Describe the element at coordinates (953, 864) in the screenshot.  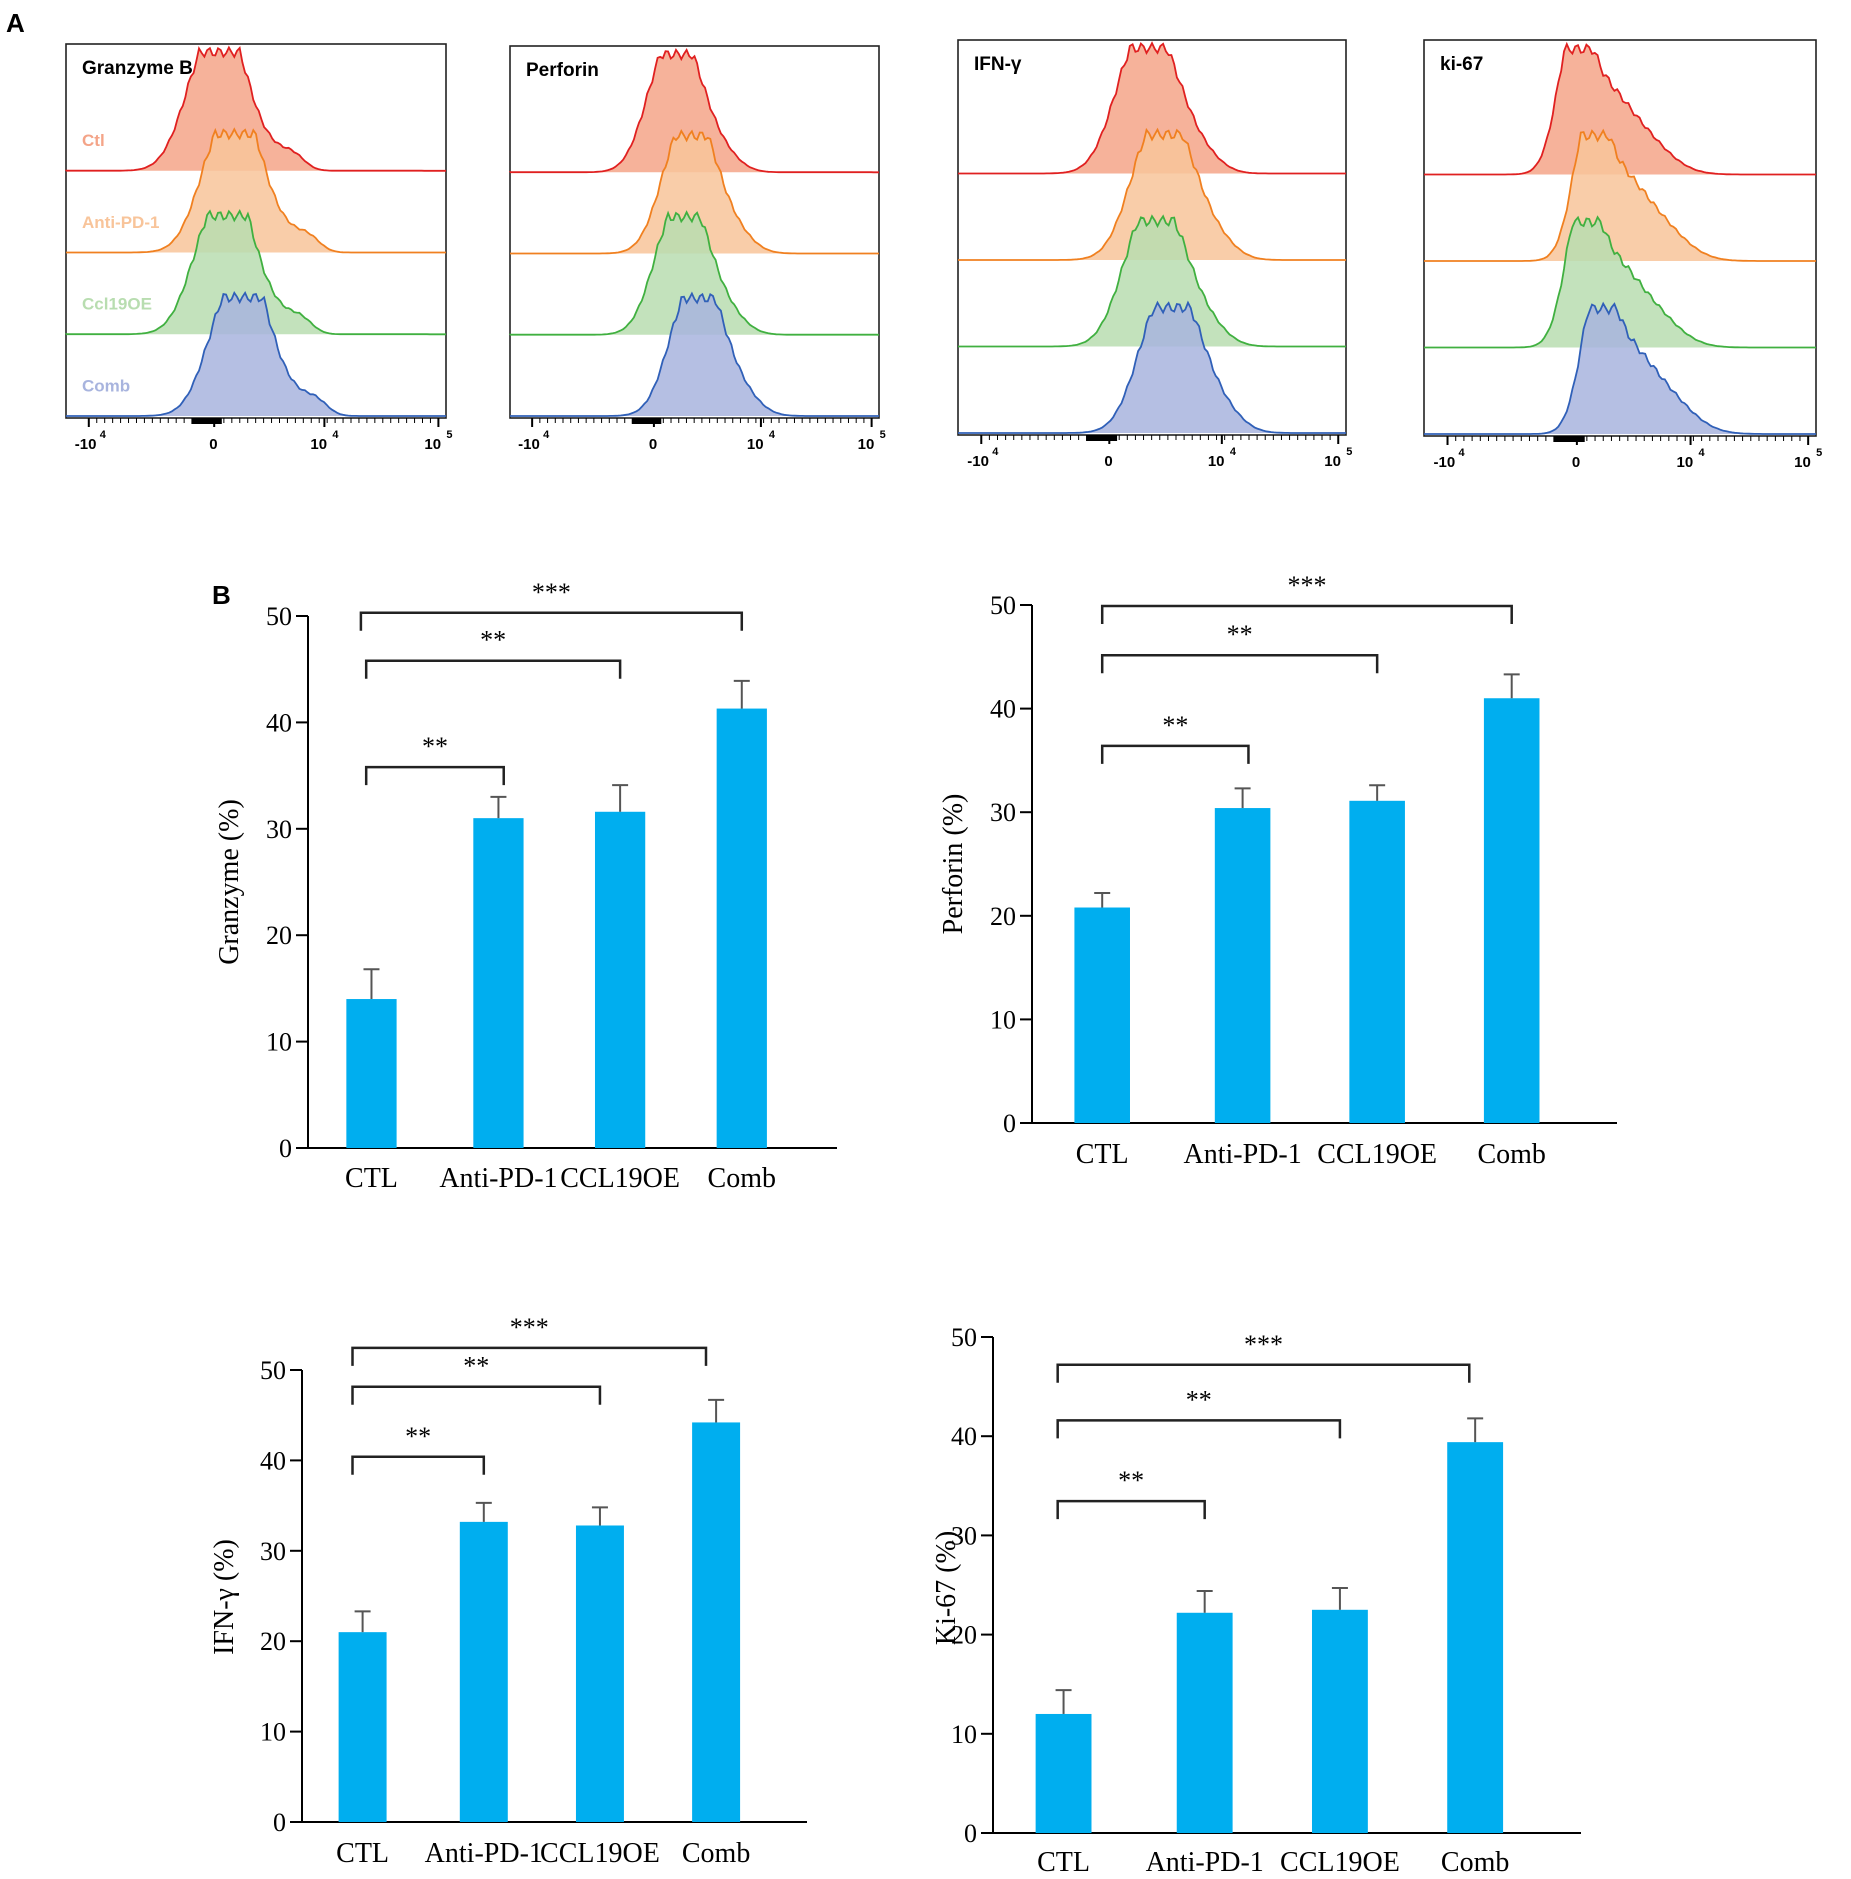
I see `y-axis-label: Perforin (%)` at that location.